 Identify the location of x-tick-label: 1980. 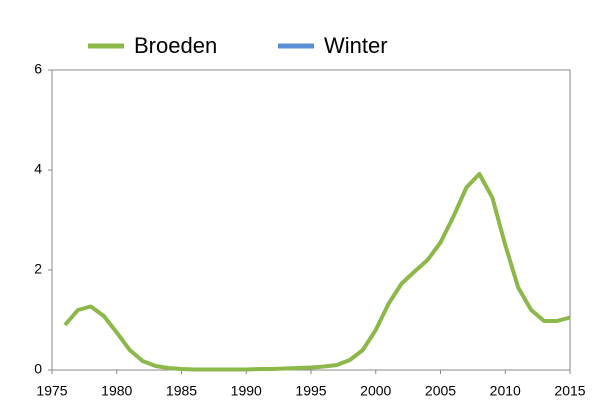
(116, 391).